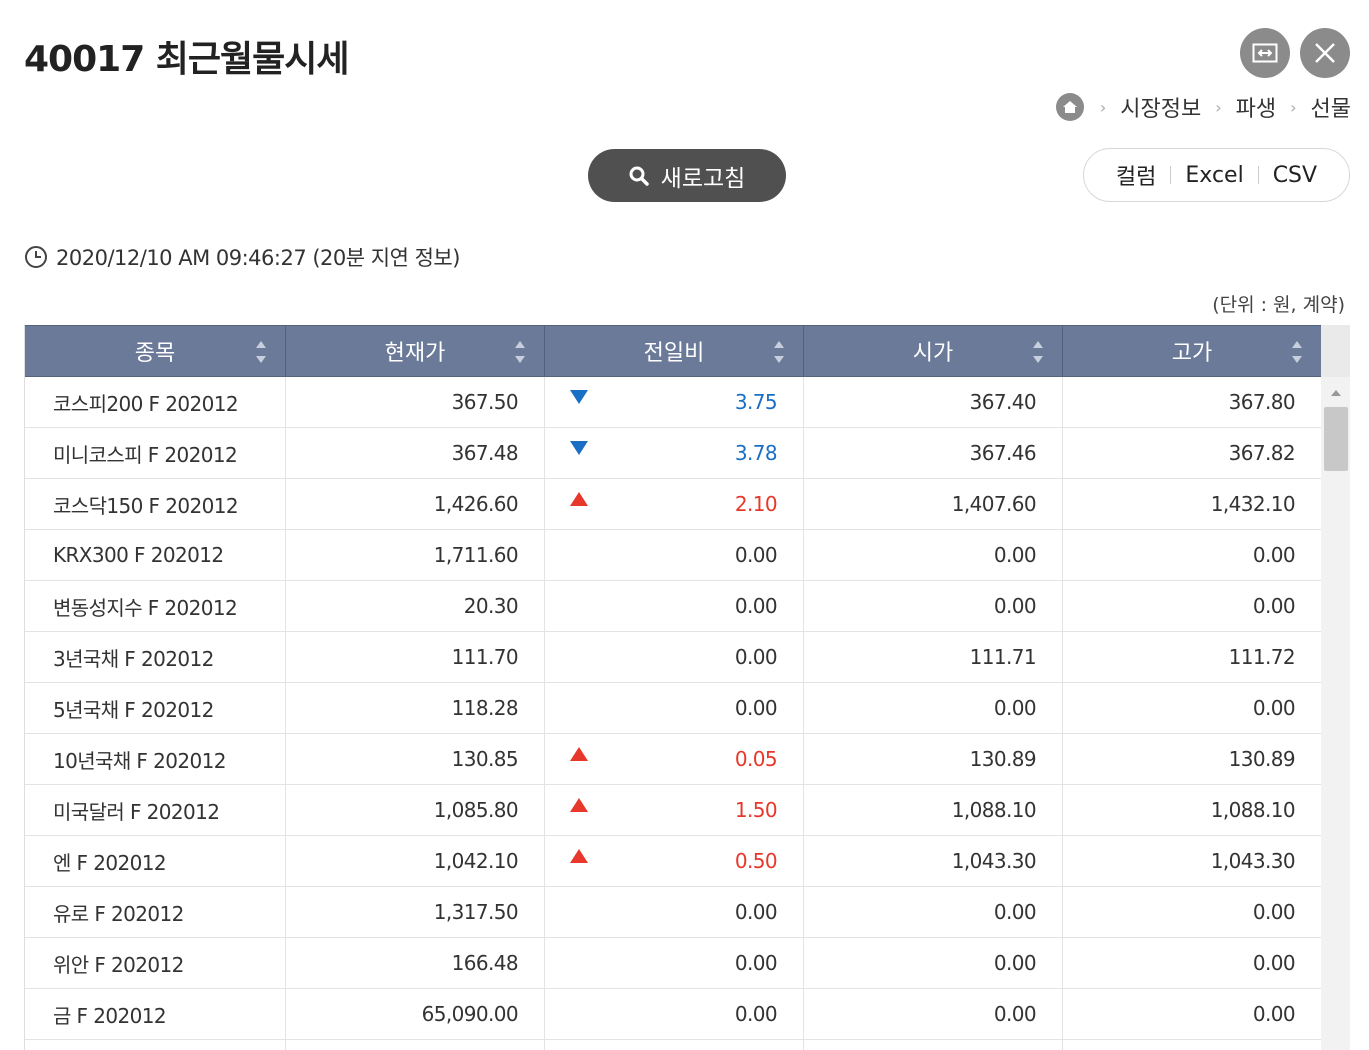 The image size is (1369, 1050). What do you see at coordinates (1069, 107) in the screenshot?
I see `home-icon` at bounding box center [1069, 107].